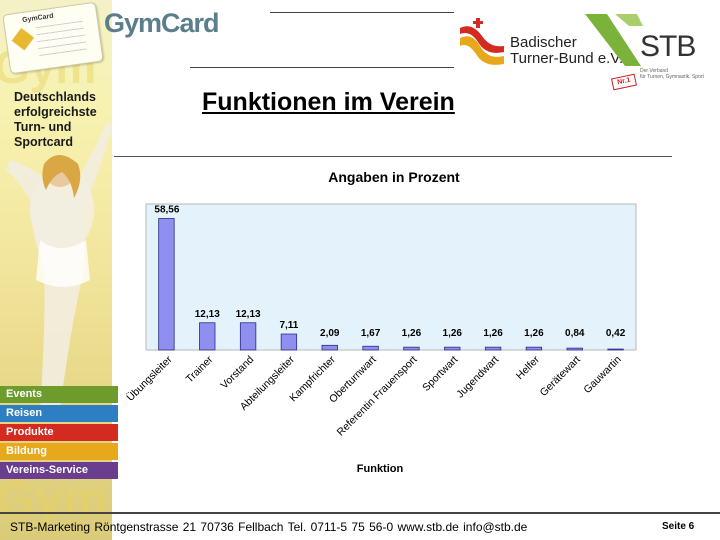 This screenshot has height=540, width=720. Describe the element at coordinates (482, 43) in the screenshot. I see `btb-emblem-icon` at that location.